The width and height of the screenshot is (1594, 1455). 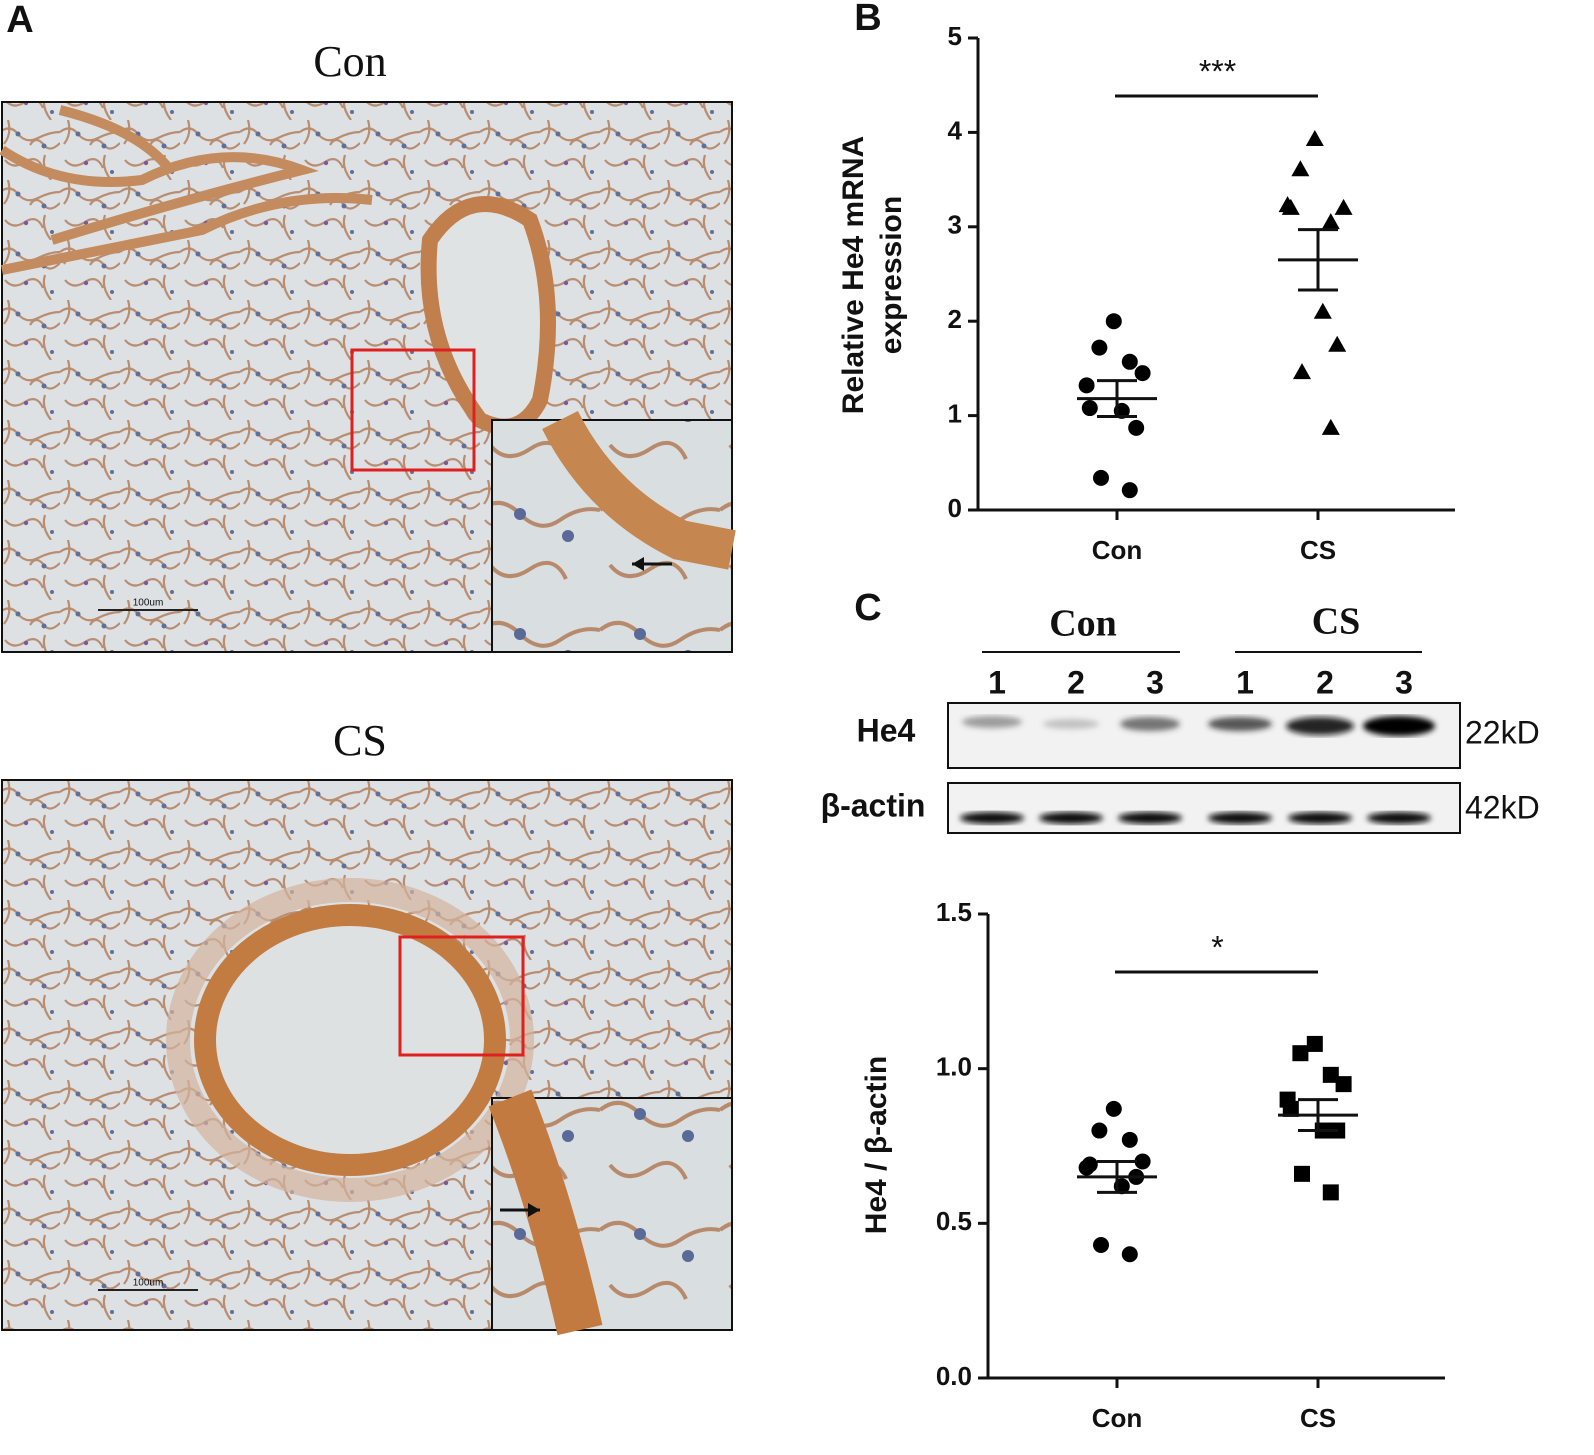 What do you see at coordinates (954, 1376) in the screenshot?
I see `y-tick-label: 0.0` at bounding box center [954, 1376].